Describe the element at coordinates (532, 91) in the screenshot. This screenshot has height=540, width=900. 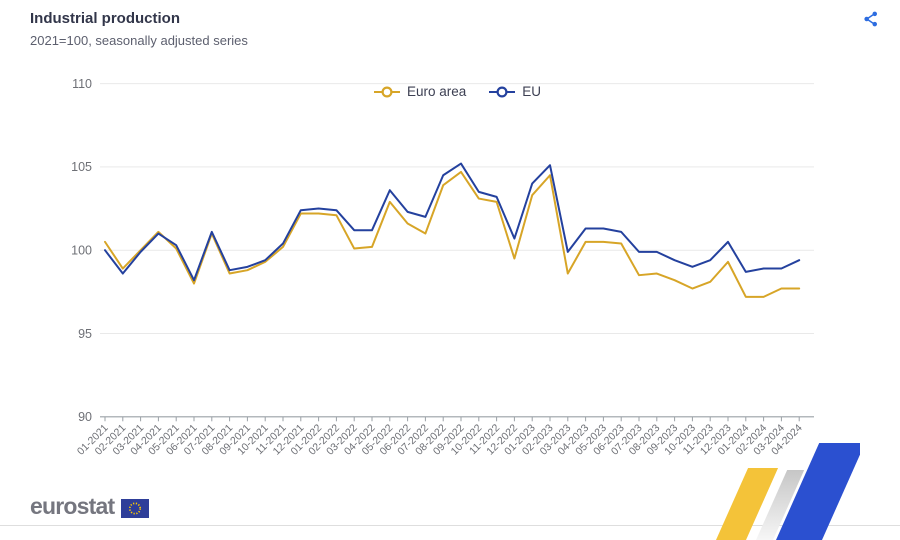
I see `legend-label-eu: EU` at that location.